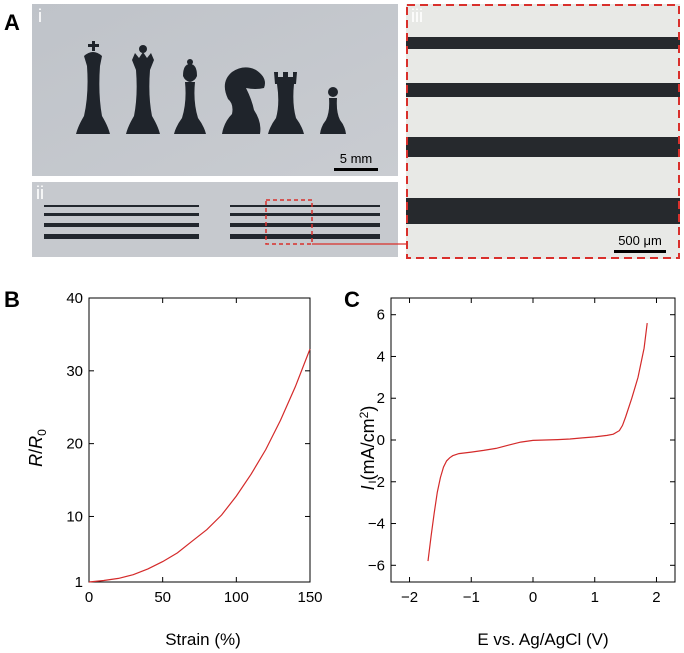 Image resolution: width=684 pixels, height=653 pixels. Describe the element at coordinates (12, 22) in the screenshot. I see `panel-label-a: A` at that location.